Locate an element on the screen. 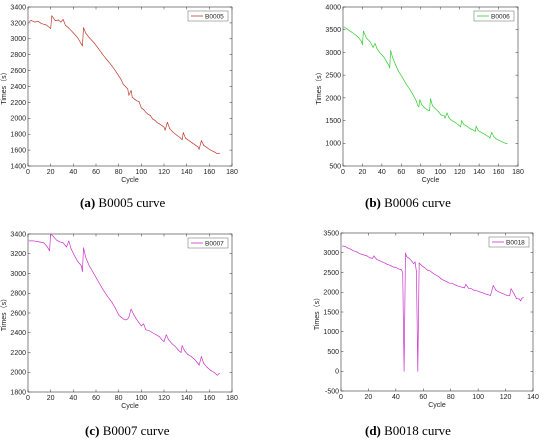 The image size is (550, 441). y-axis-label: Times（s） is located at coordinates (4, 313).